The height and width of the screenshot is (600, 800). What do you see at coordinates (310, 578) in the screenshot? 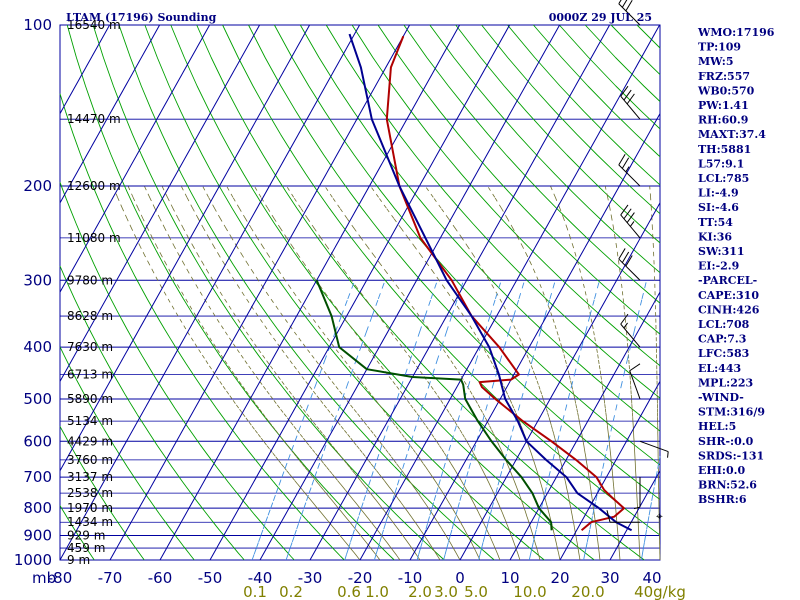
I see `temperature-tick: -30` at bounding box center [310, 578].